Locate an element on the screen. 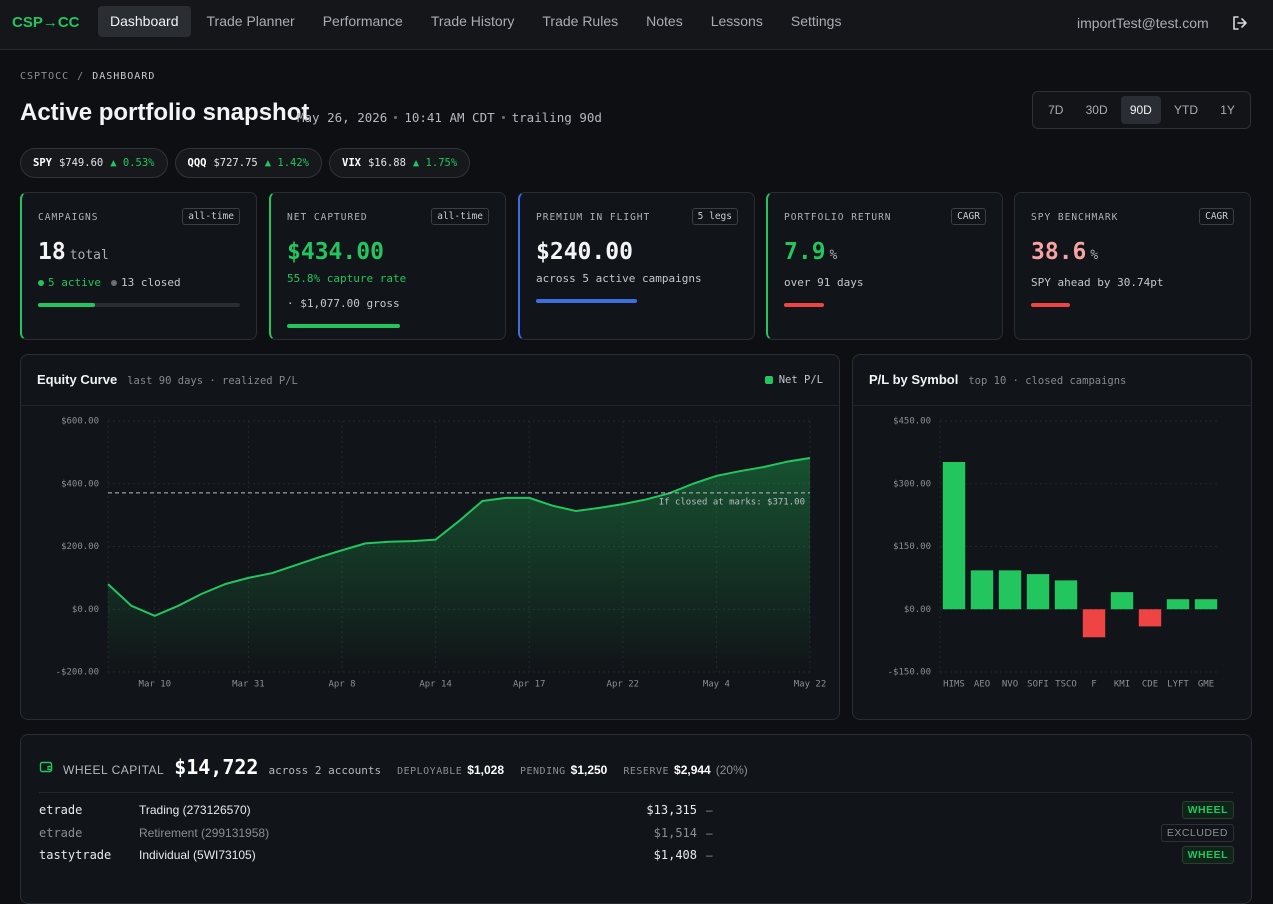 This screenshot has height=904, width=1273. card-value: 7.9% is located at coordinates (885, 254).